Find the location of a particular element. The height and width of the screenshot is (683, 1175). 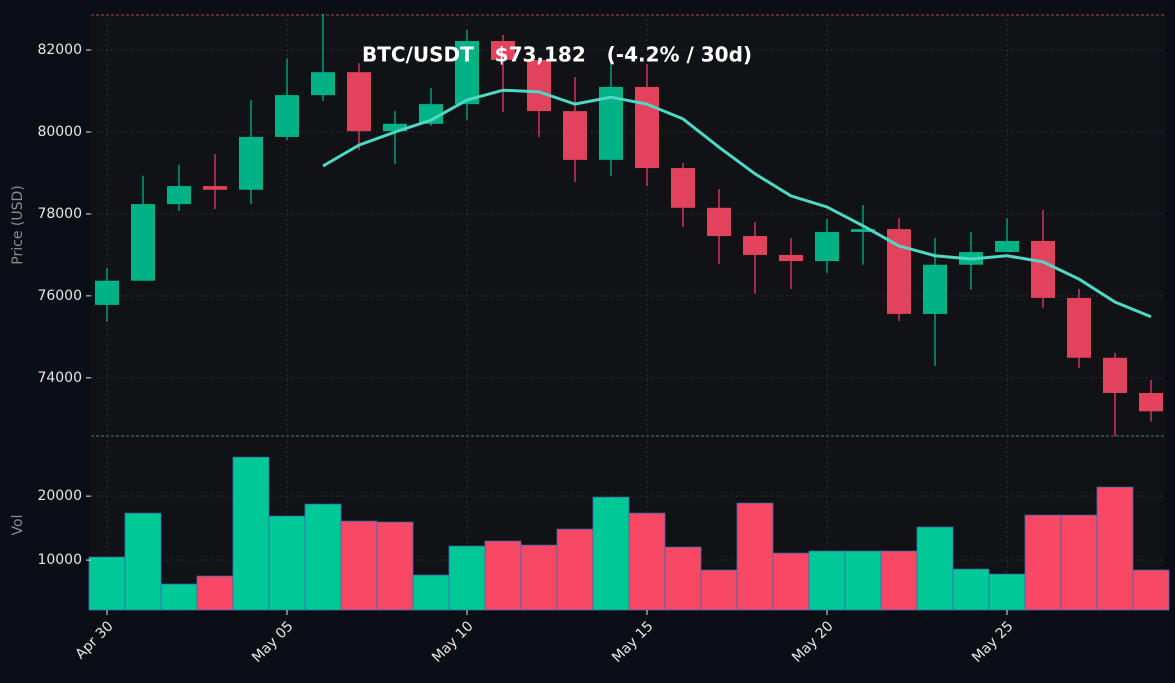

y-tick-label: 82000 is located at coordinates (59, 50).